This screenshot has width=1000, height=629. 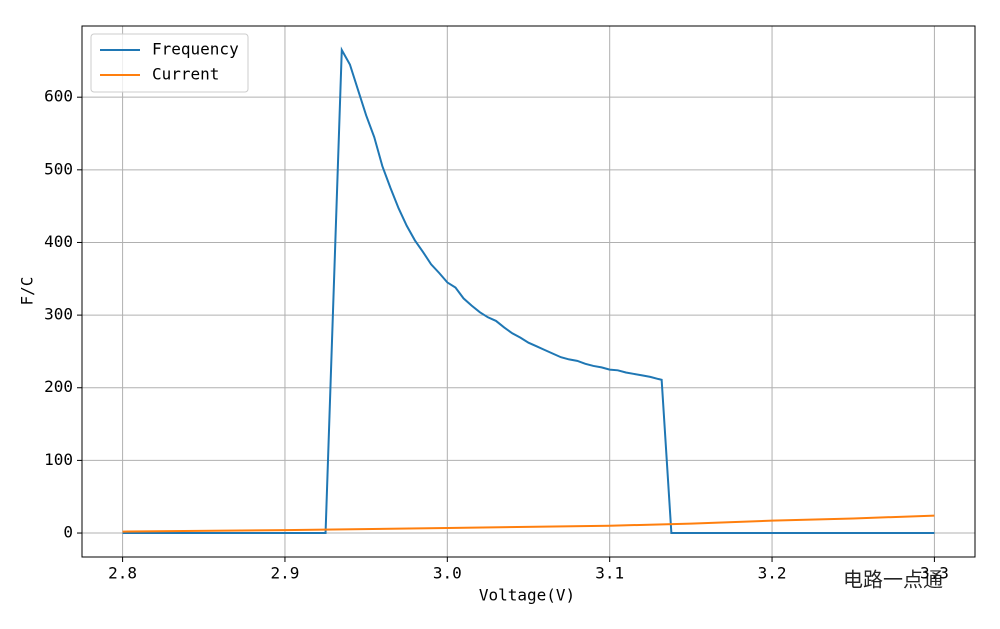 I want to click on legend-label: Frequency, so click(x=195, y=49).